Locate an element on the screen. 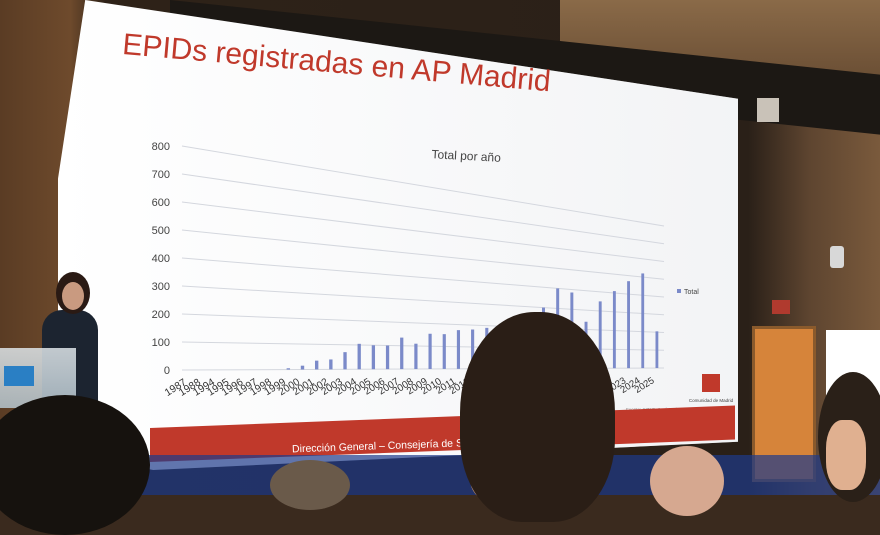 The height and width of the screenshot is (535, 880). comunidad-madrid-logo-icon is located at coordinates (711, 383).